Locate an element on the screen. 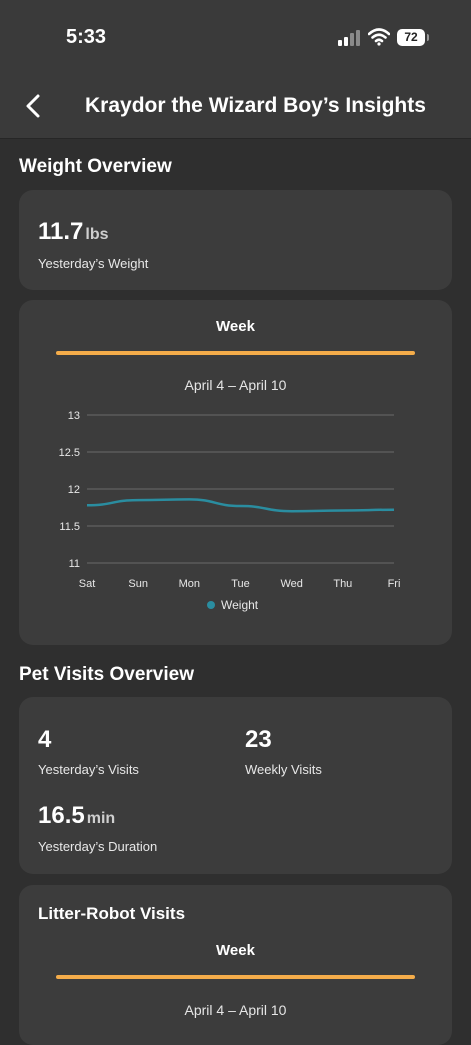  legend-marker is located at coordinates (211, 605).